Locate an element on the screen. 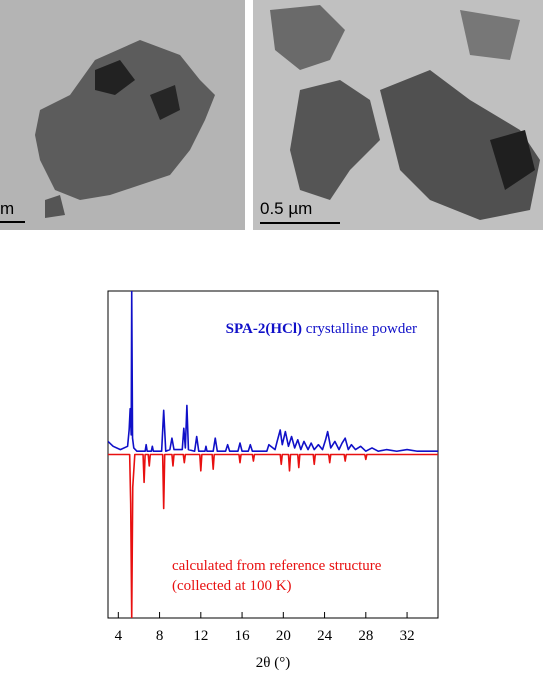 The width and height of the screenshot is (543, 688). annotation: (collected at 100 K) is located at coordinates (232, 586).